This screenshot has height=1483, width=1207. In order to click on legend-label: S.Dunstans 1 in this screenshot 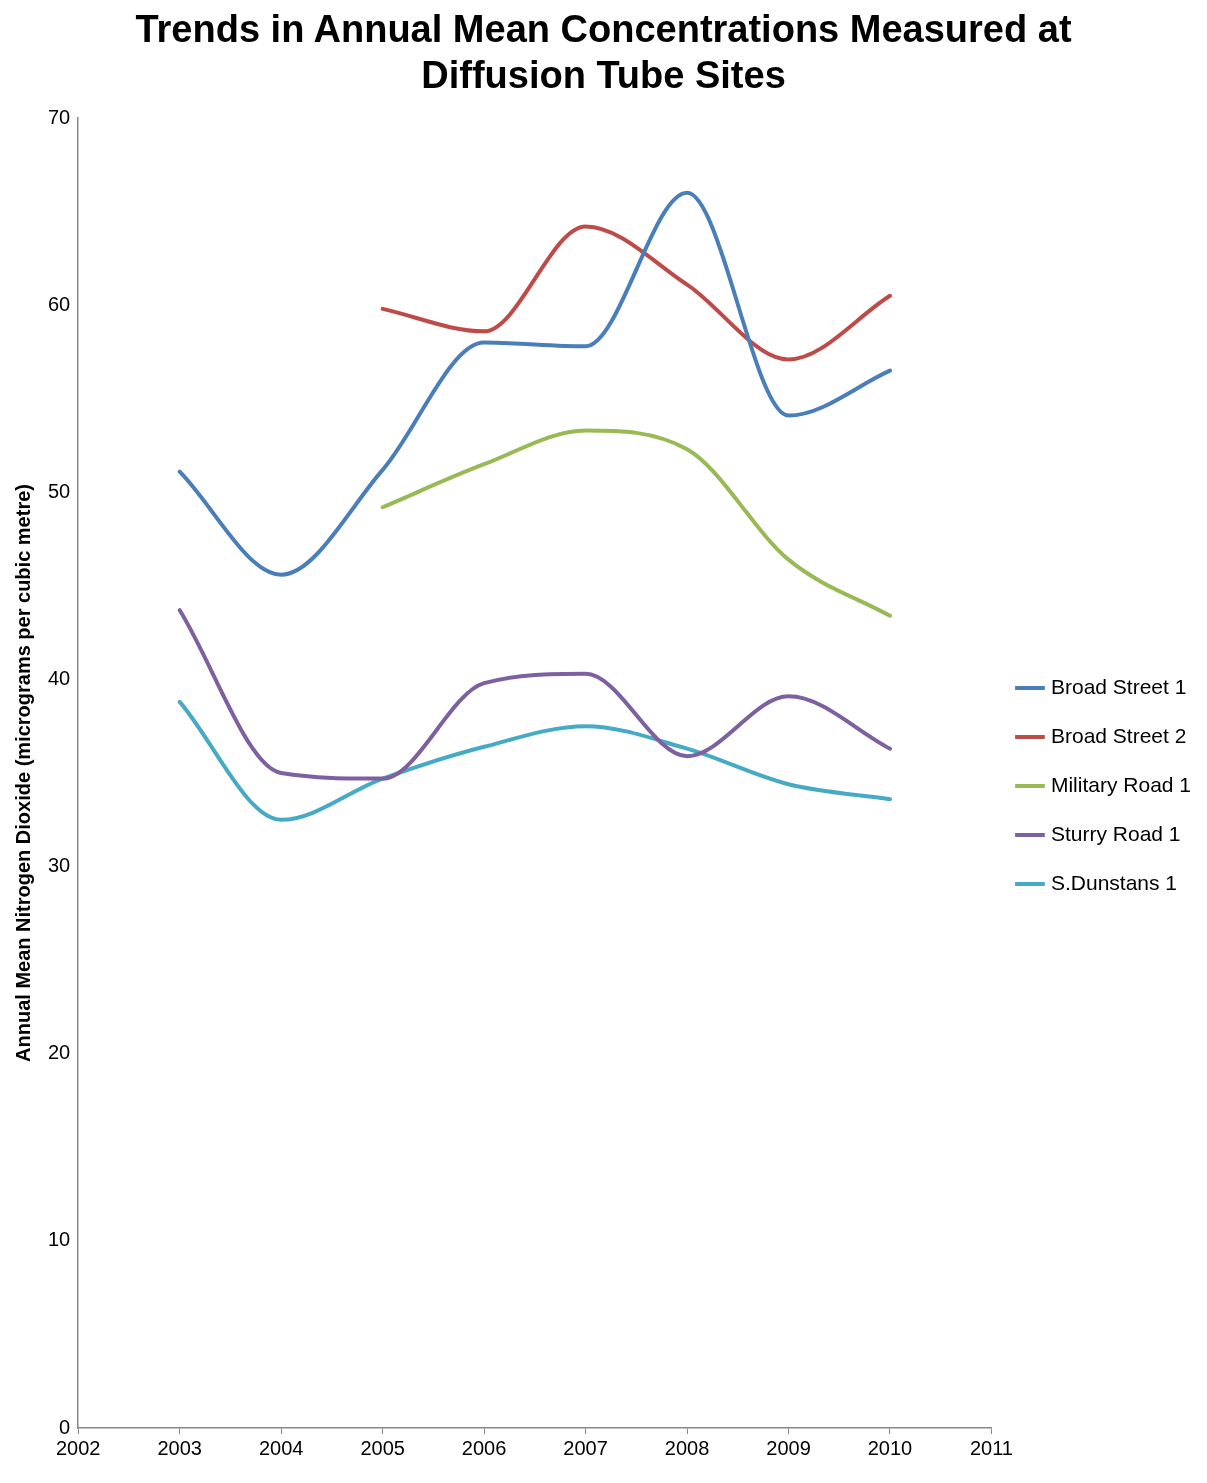, I will do `click(1114, 882)`.